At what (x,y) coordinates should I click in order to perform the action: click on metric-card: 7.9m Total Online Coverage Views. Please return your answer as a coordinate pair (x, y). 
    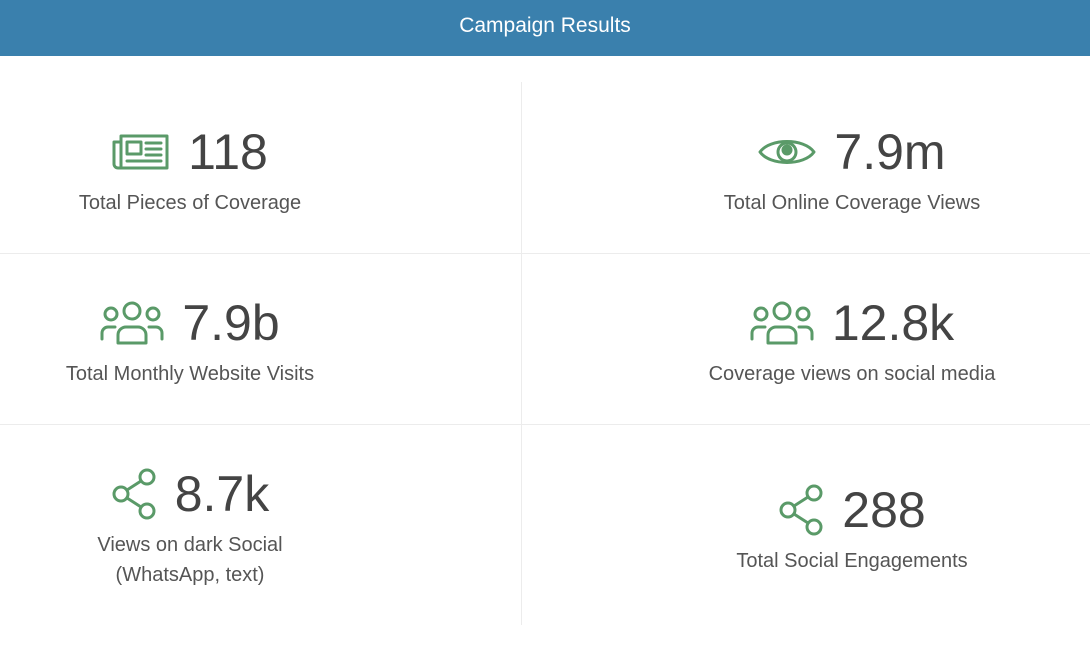
    Looking at the image, I should click on (852, 172).